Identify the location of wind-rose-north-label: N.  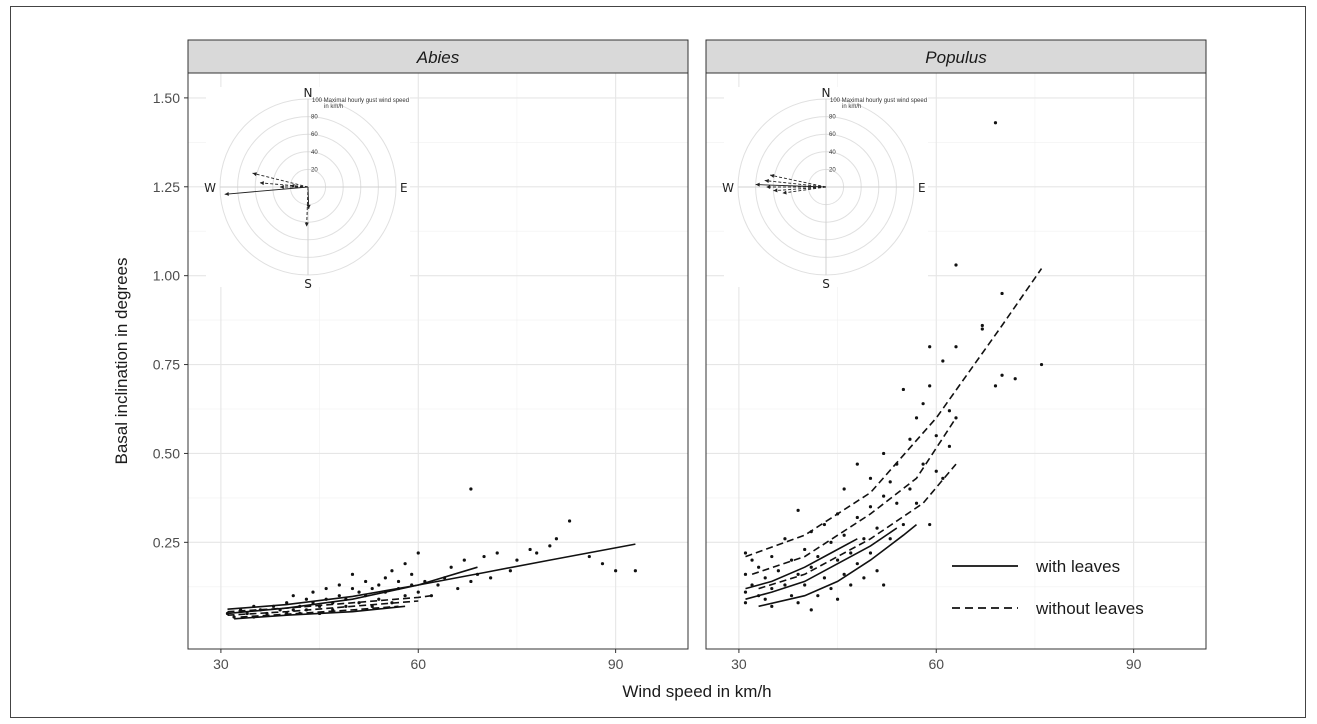
(308, 93).